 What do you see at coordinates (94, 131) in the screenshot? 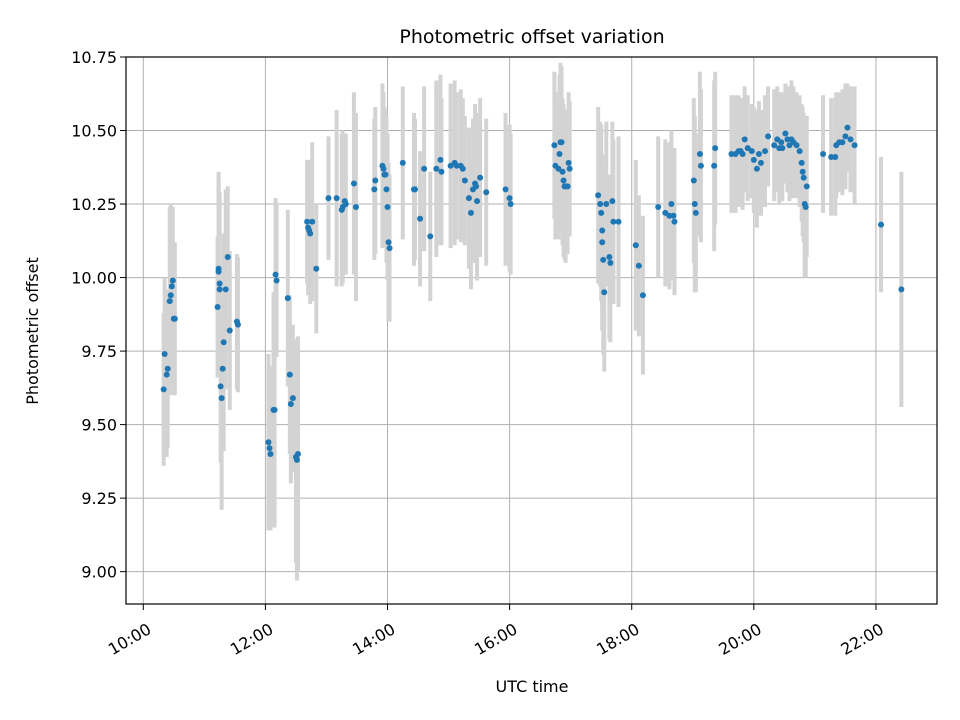
I see `y-tick-label: 10.50` at bounding box center [94, 131].